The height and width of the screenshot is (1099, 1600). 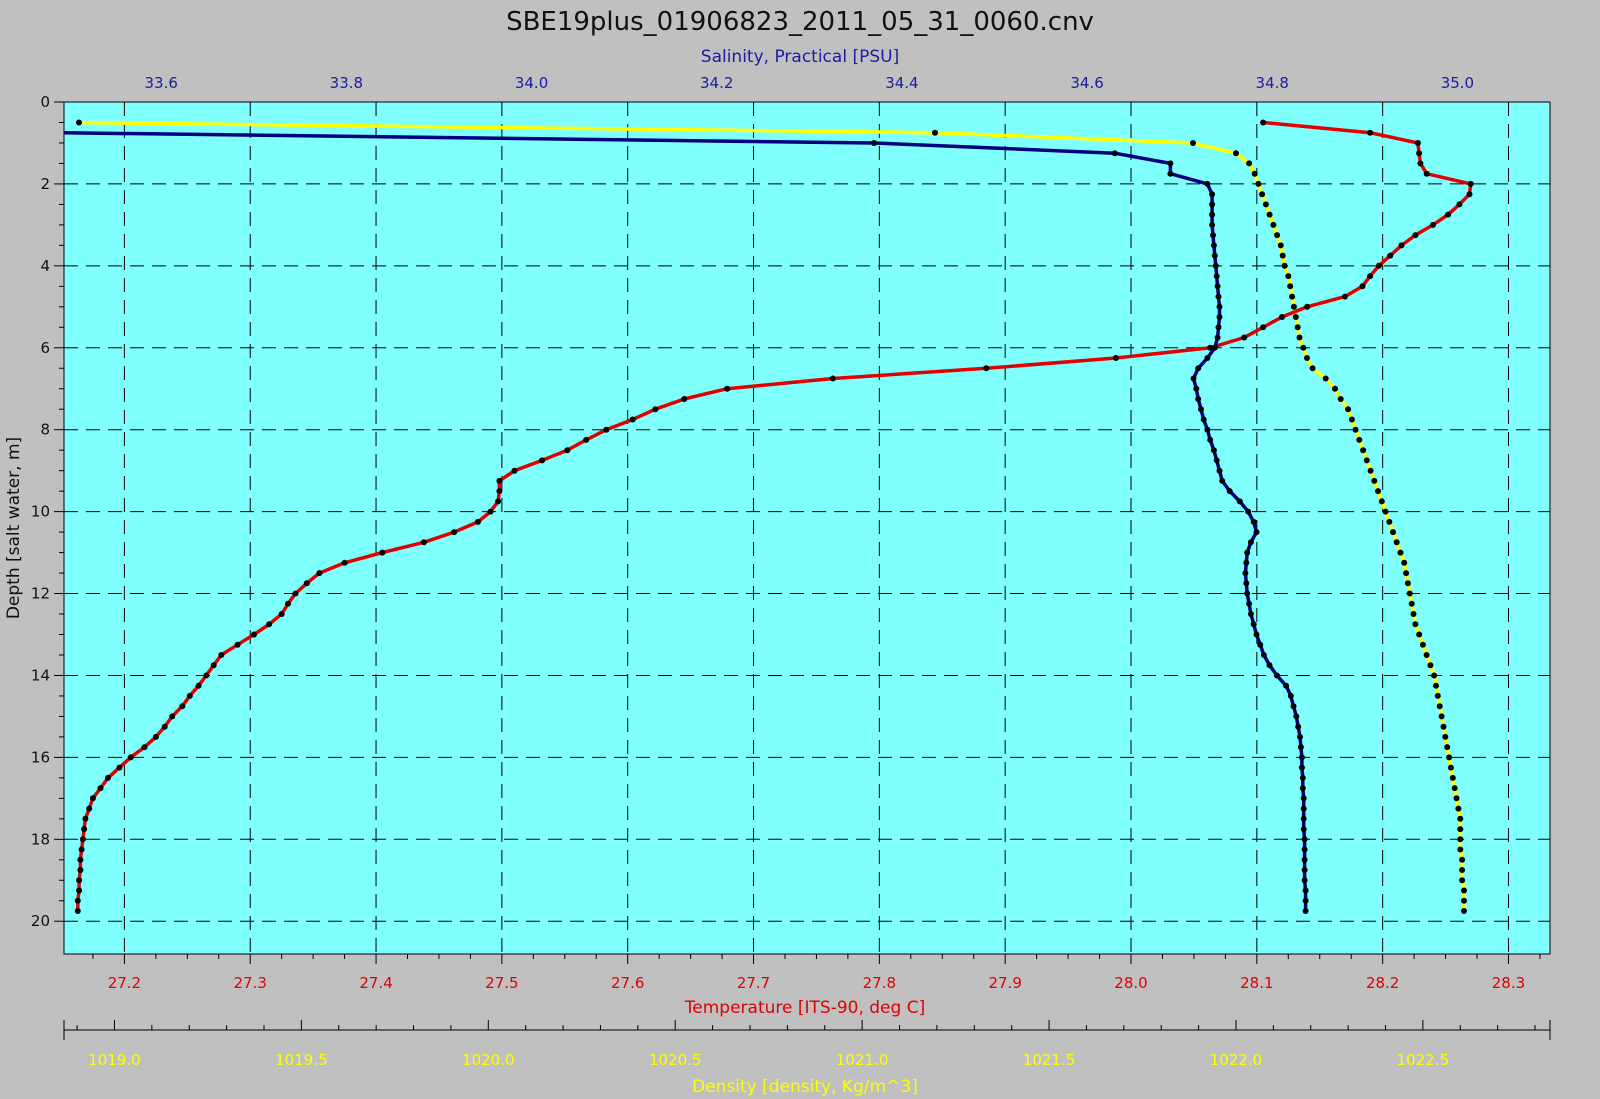 What do you see at coordinates (531, 83) in the screenshot?
I see `salinity-tick-label: 34.0` at bounding box center [531, 83].